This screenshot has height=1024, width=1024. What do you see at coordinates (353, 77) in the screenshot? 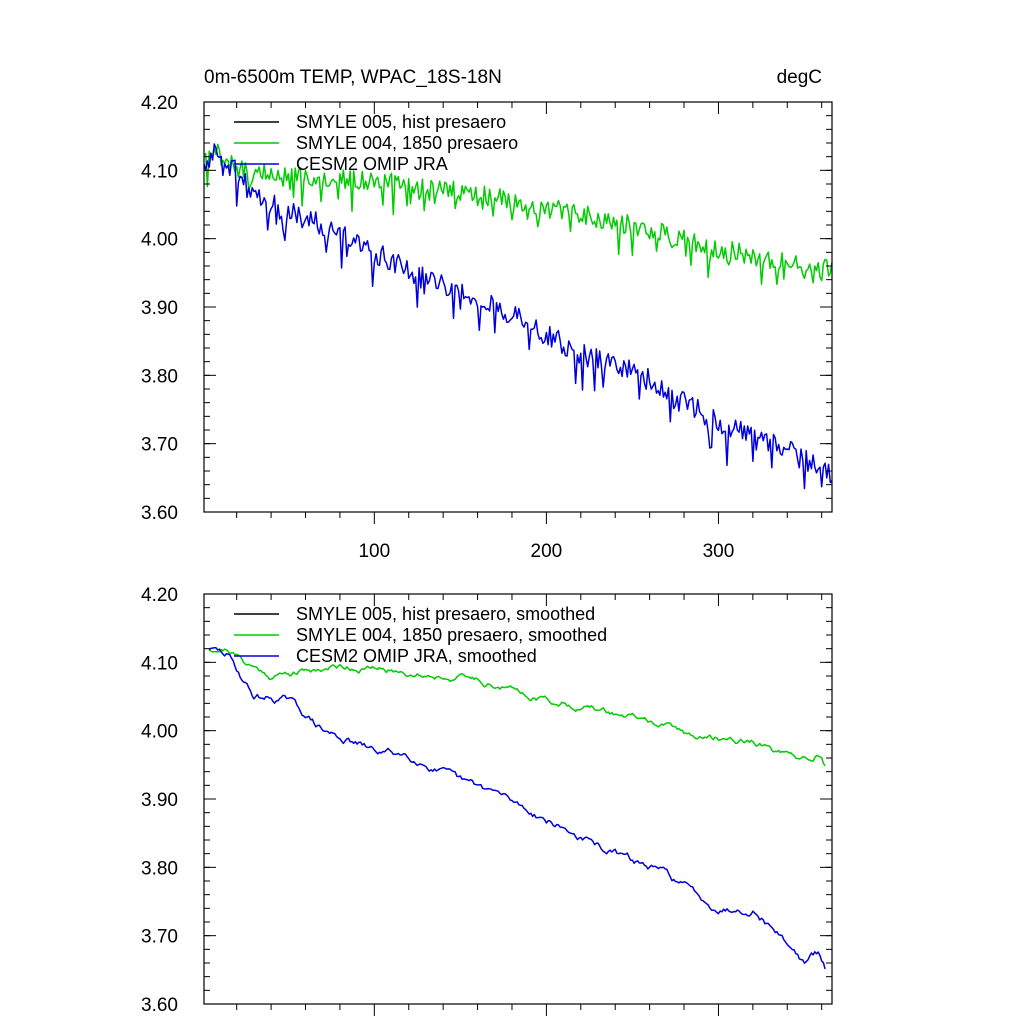
I see `chart-title: 0m-6500m TEMP, WPAC_18S-18N` at bounding box center [353, 77].